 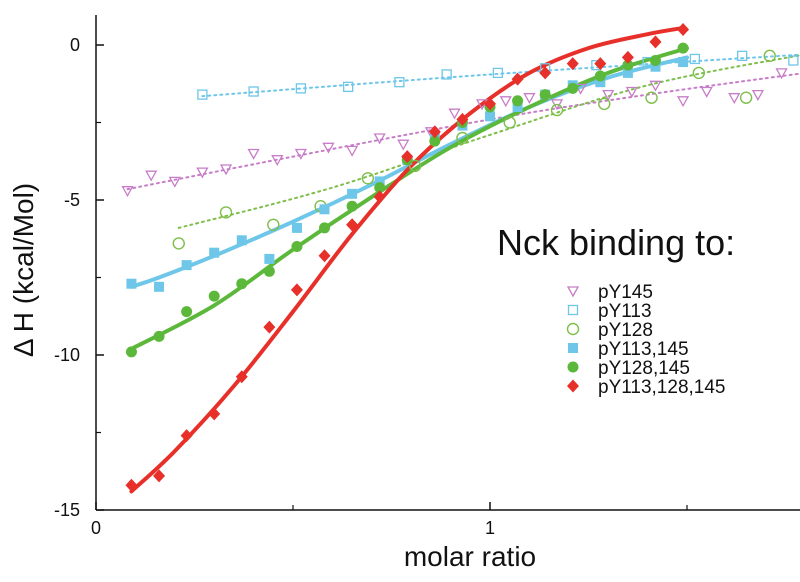 I want to click on y-tick-label: -5, so click(x=72, y=200).